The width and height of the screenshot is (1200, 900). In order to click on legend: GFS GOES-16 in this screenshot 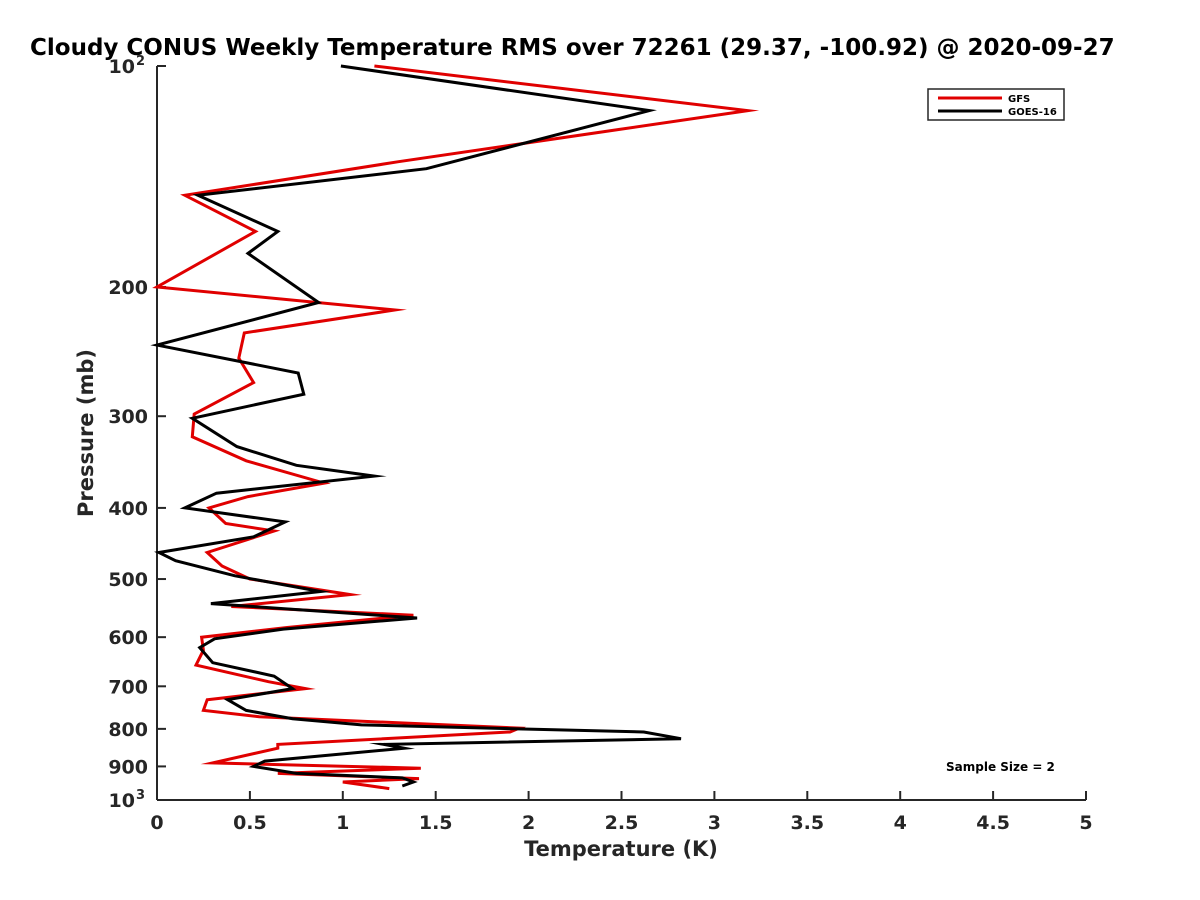, I will do `click(996, 104)`.